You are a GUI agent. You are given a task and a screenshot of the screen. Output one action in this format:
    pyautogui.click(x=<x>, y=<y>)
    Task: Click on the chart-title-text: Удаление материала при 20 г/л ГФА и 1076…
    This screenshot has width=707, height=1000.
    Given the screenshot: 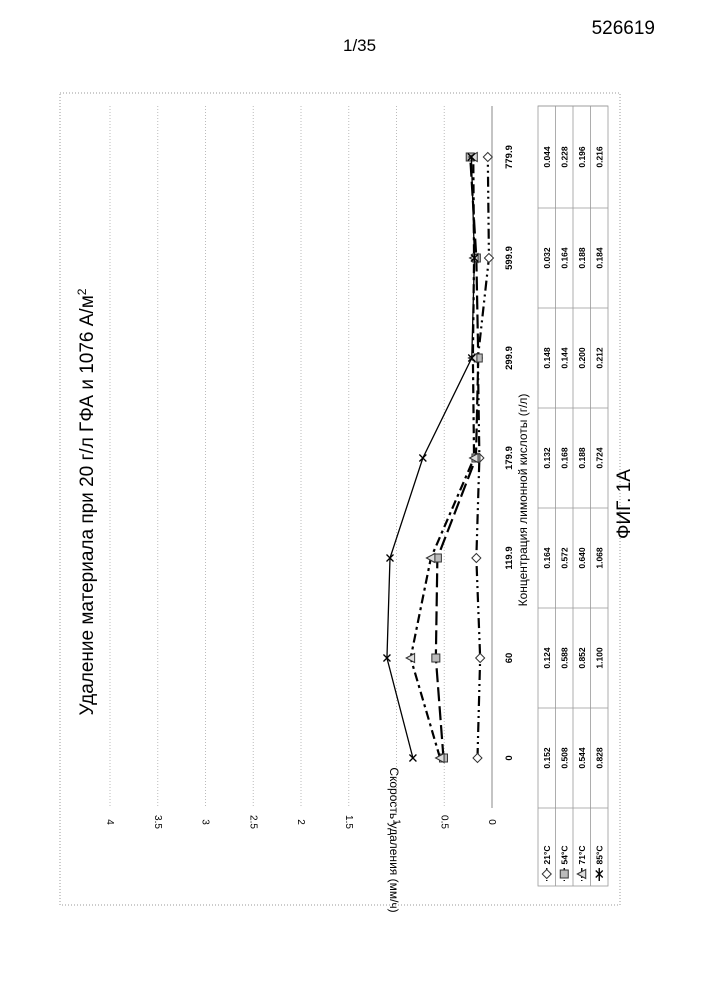 What is the action you would take?
    pyautogui.click(x=87, y=505)
    